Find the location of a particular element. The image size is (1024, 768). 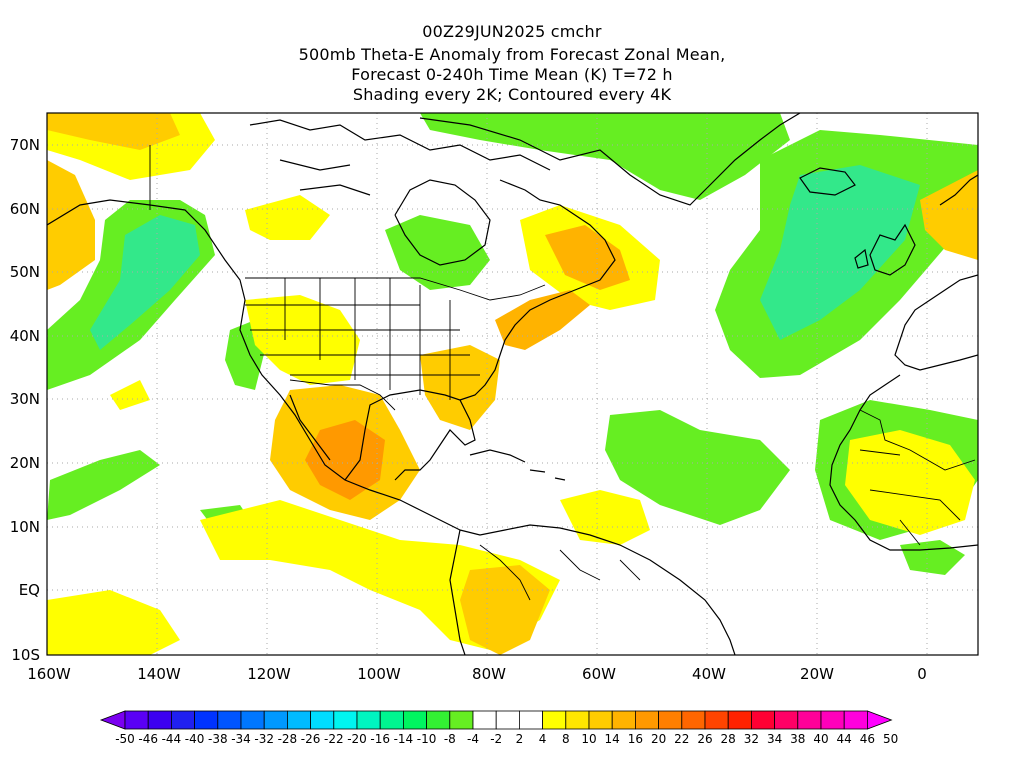

colorbar-label: -34 is located at coordinates (241, 739).